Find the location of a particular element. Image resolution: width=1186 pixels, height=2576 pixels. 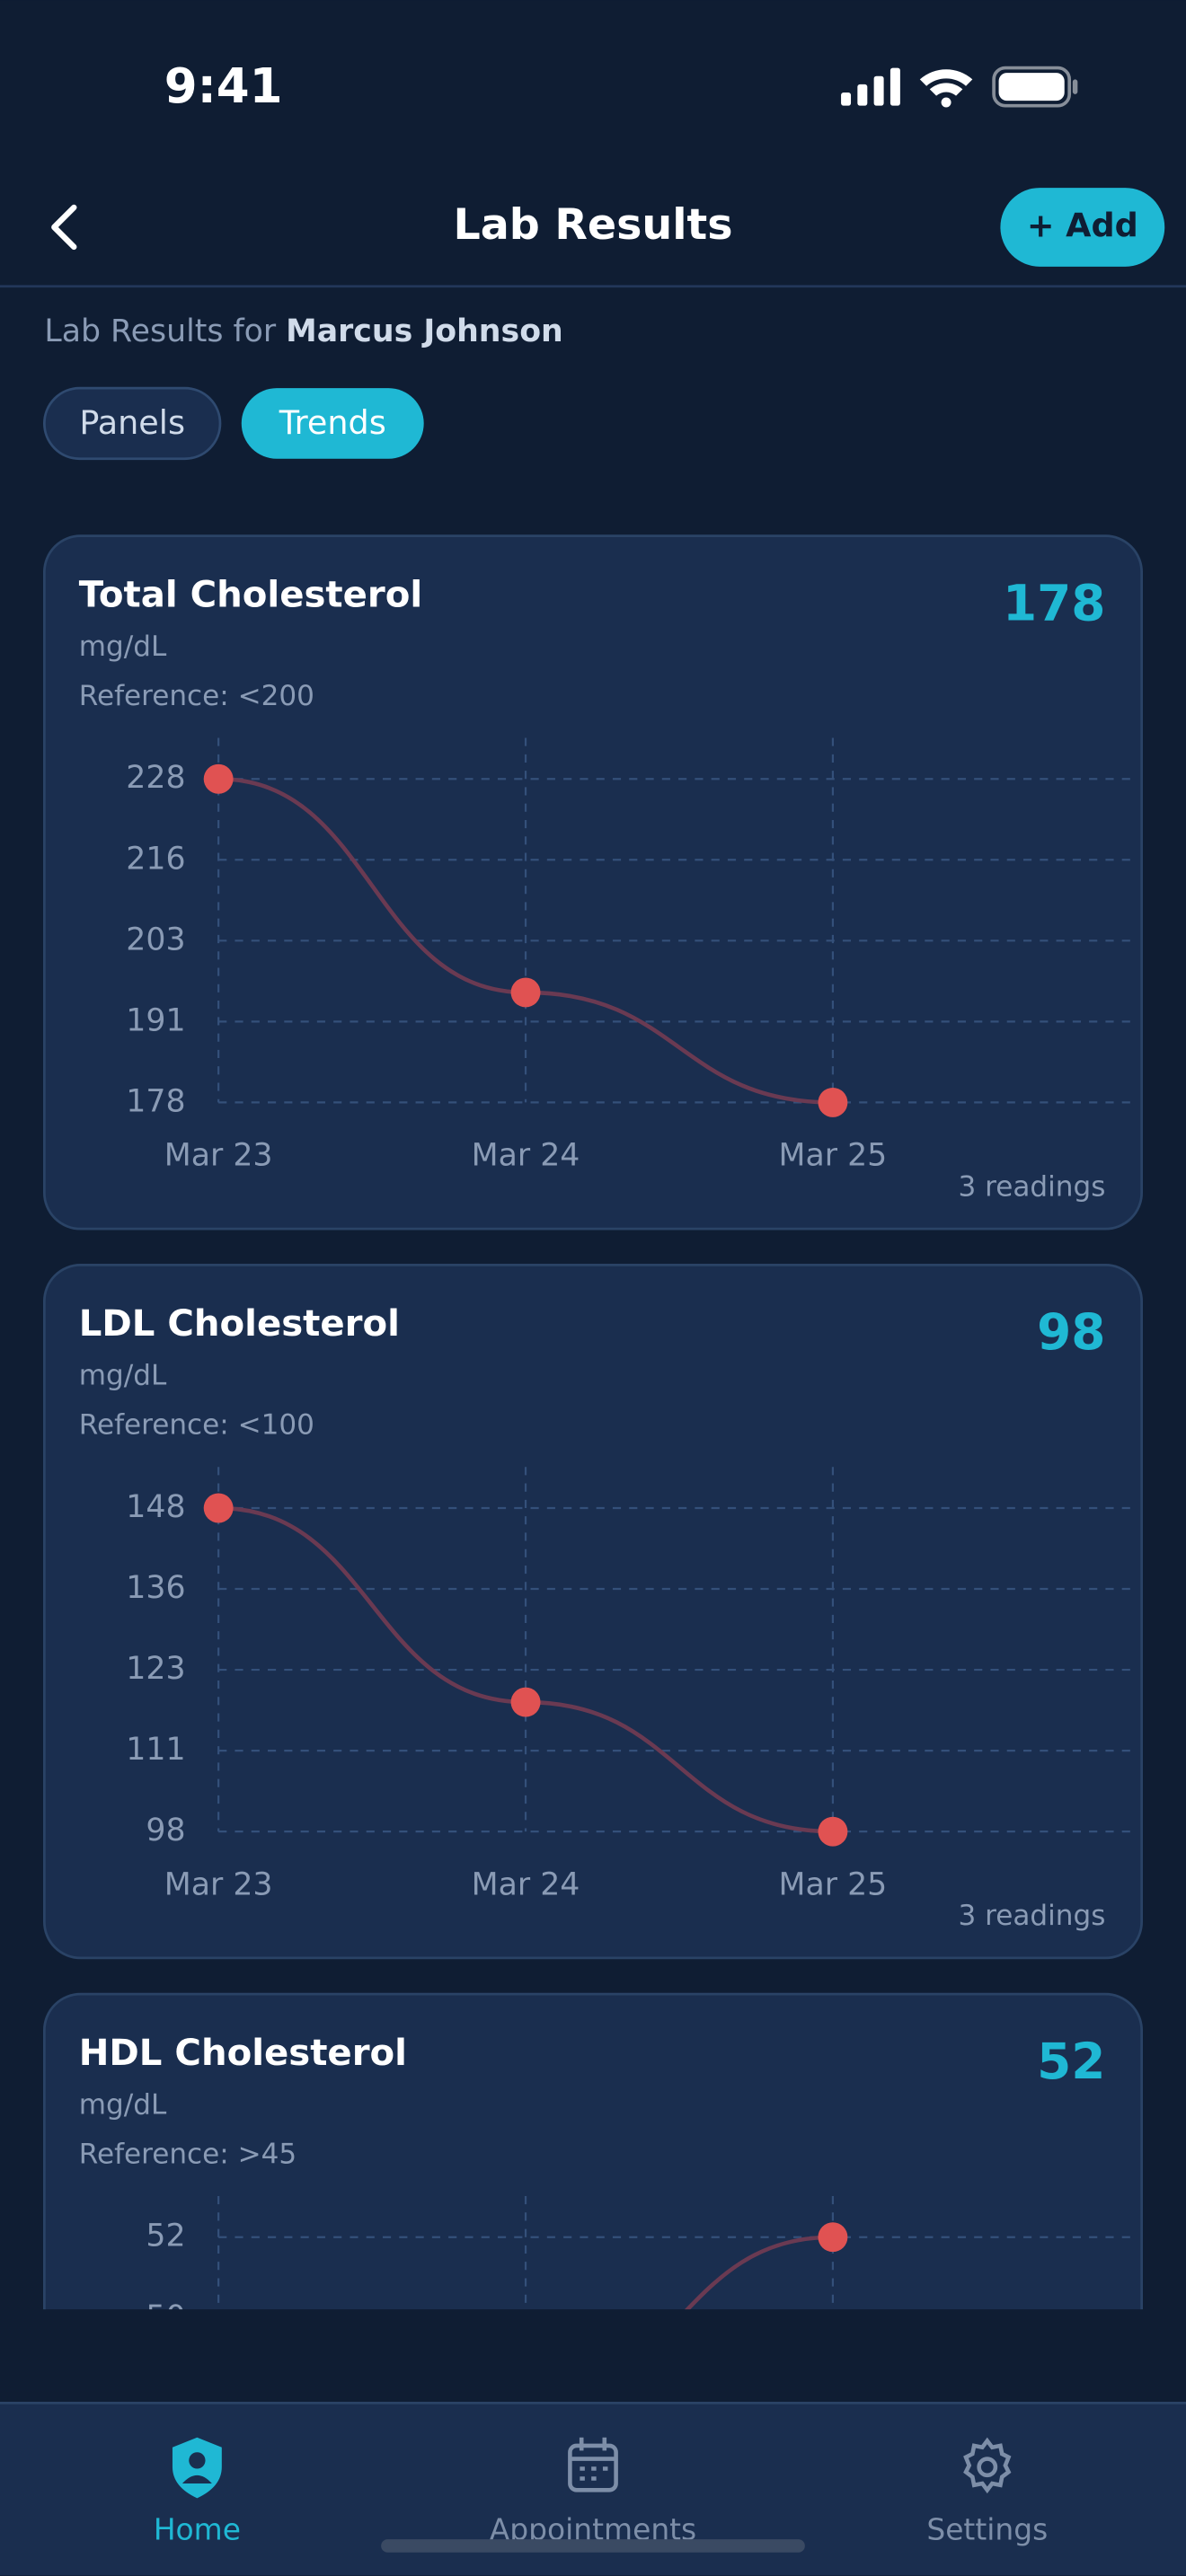

latest-value: 98 is located at coordinates (1071, 1332).